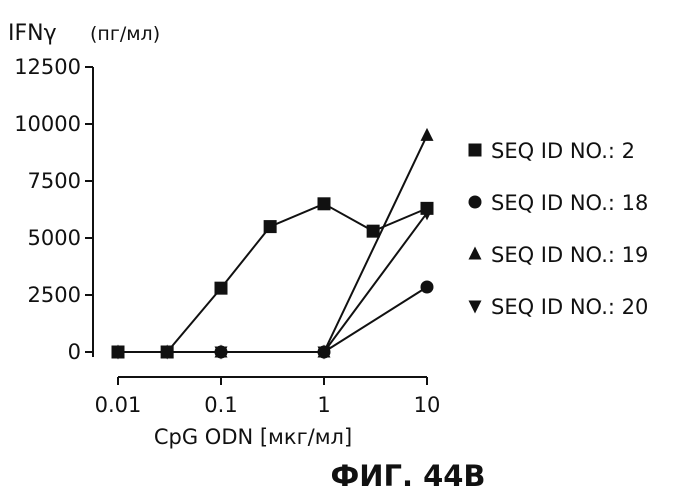 This screenshot has width=673, height=500. Describe the element at coordinates (253, 437) in the screenshot. I see `x-axis-title: CpG ODN [мкг/мл]` at that location.